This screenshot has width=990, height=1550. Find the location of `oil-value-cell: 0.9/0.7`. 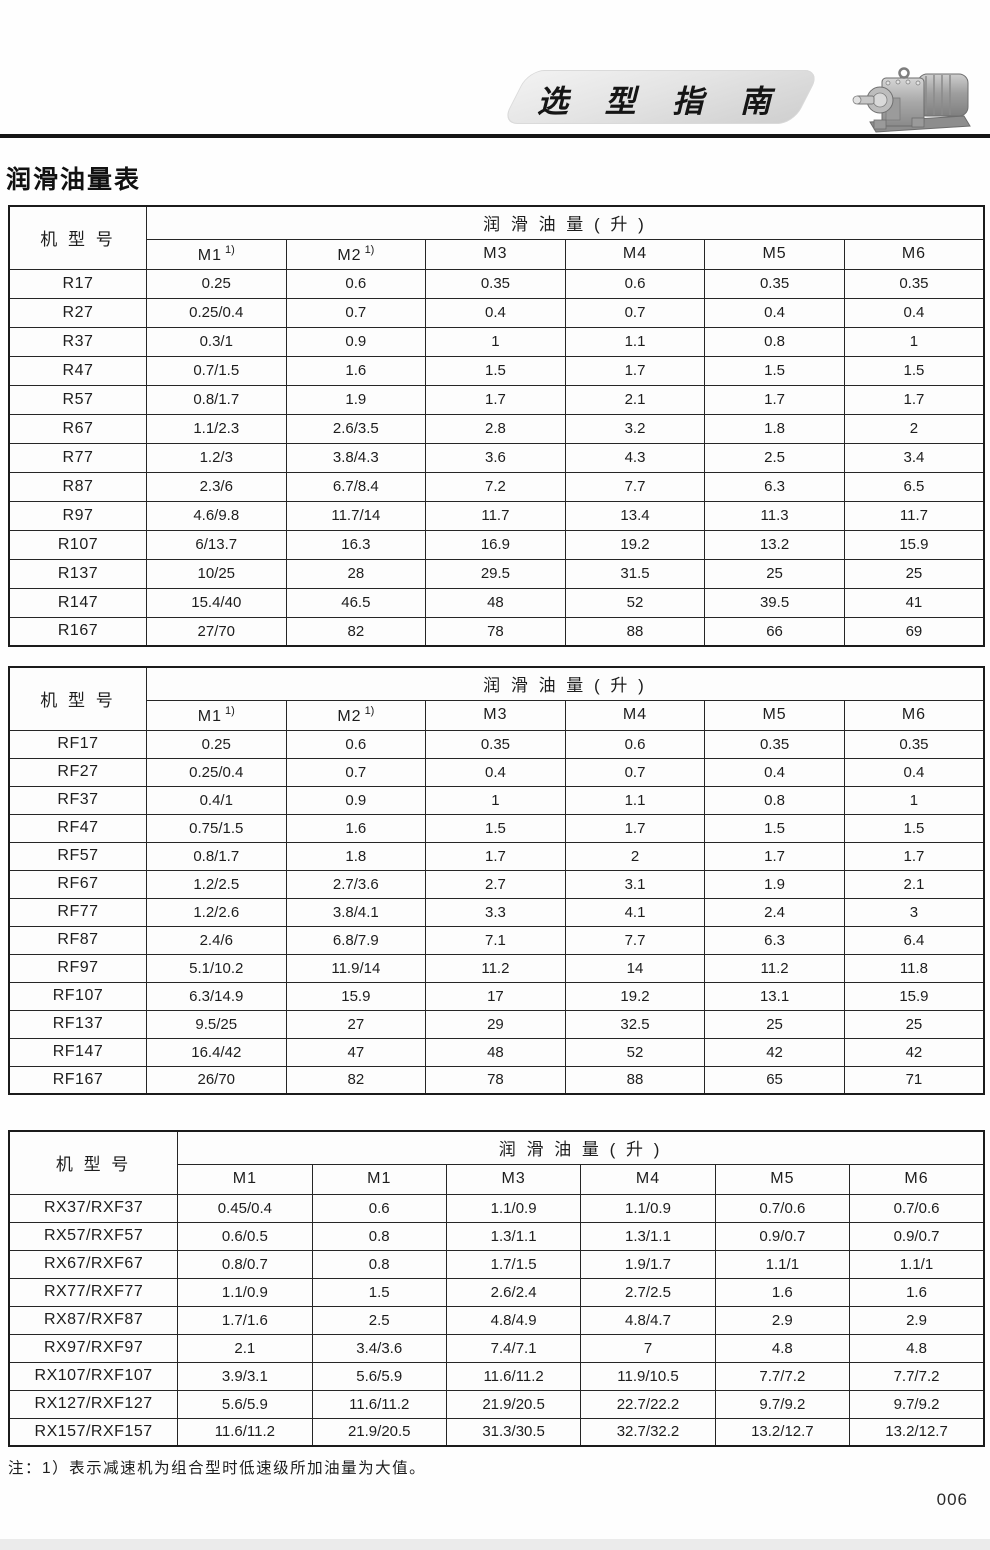

oil-value-cell: 0.9/0.7 is located at coordinates (782, 1236).